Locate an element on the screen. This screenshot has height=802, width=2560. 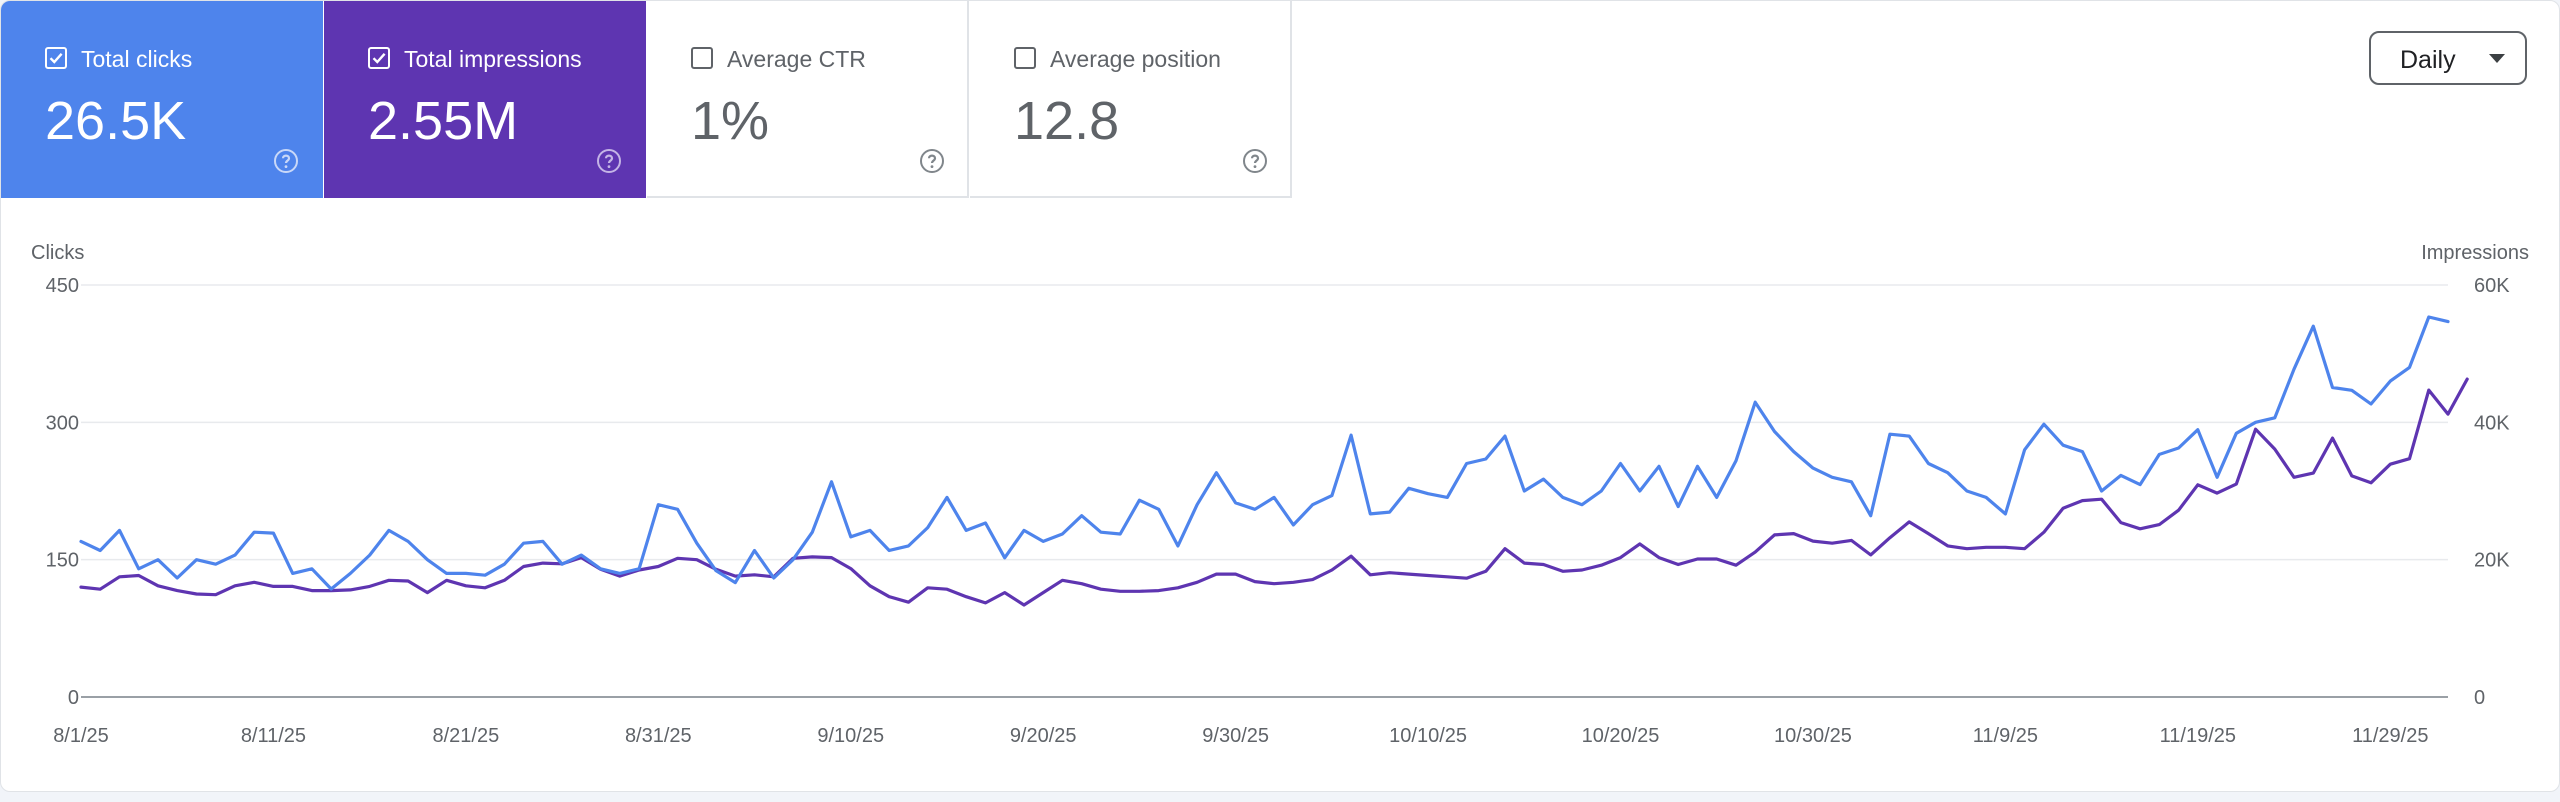
arrow-drop-down-icon is located at coordinates (2497, 58).